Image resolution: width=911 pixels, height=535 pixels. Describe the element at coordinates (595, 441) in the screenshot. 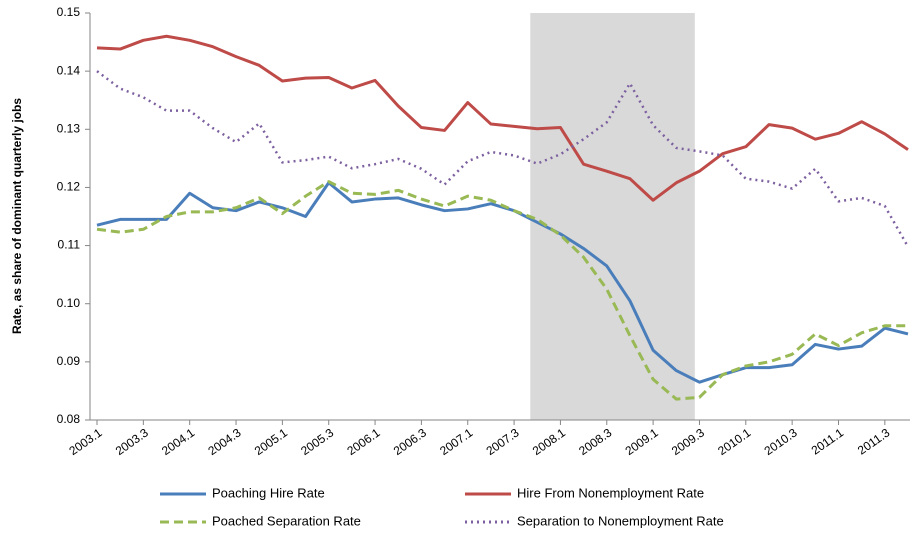

I see `x-tick-label: 2008.3` at that location.